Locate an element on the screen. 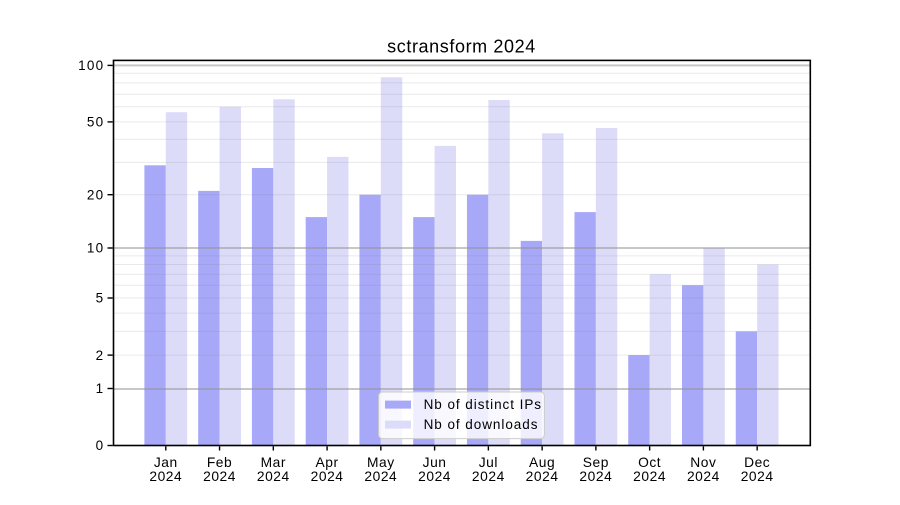  svg-text: Aug is located at coordinates (542, 462).